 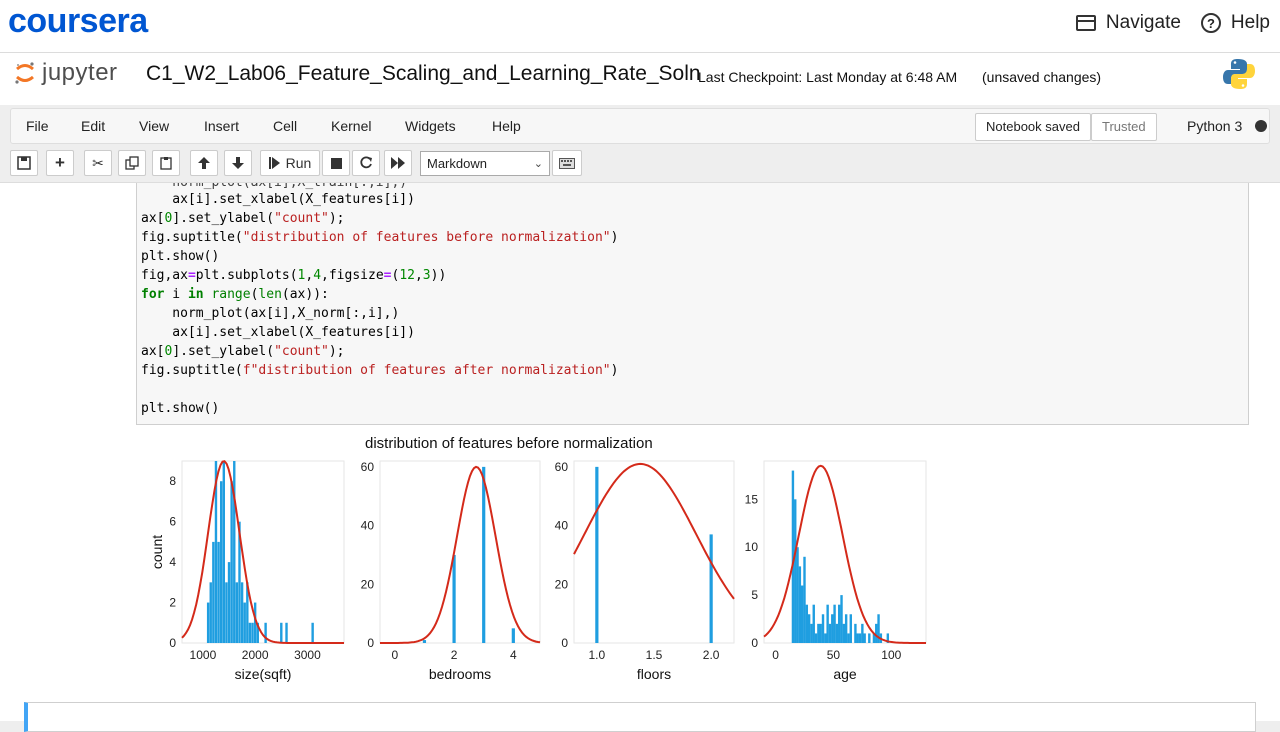 I want to click on paste-button, so click(x=166, y=163).